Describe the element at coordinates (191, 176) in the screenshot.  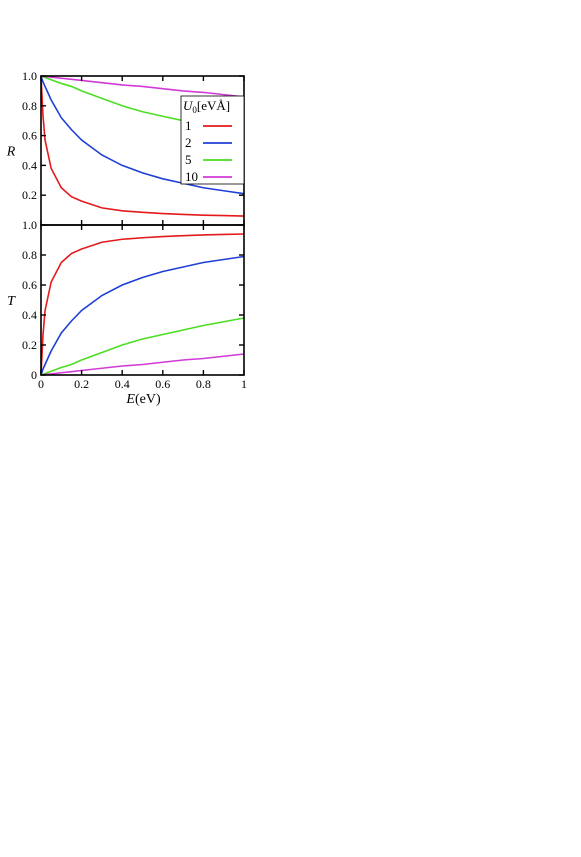
I see `legend-label: 10` at that location.